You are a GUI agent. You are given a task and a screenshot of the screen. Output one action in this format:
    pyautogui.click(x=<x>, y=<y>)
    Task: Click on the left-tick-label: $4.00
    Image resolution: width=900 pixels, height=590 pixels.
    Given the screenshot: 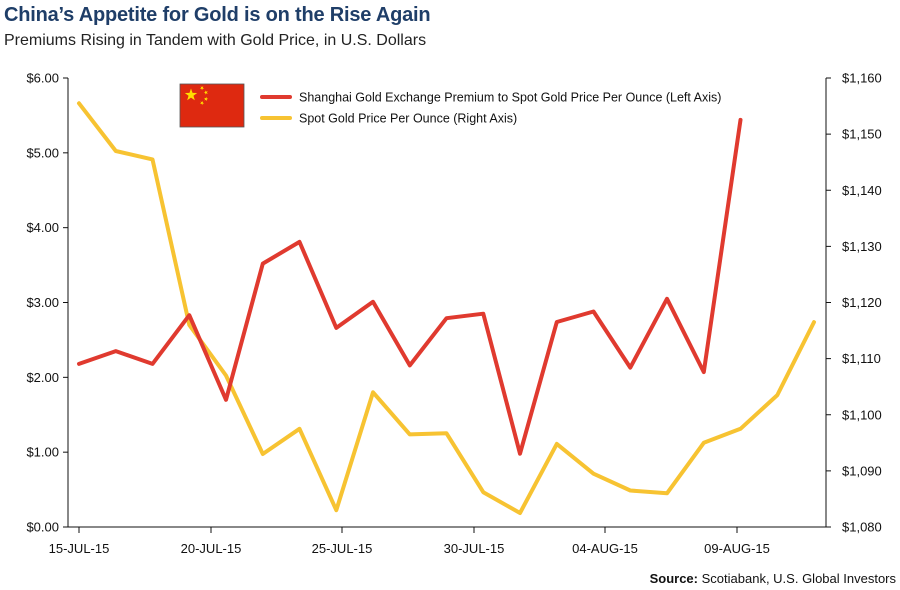 What is the action you would take?
    pyautogui.click(x=42, y=227)
    